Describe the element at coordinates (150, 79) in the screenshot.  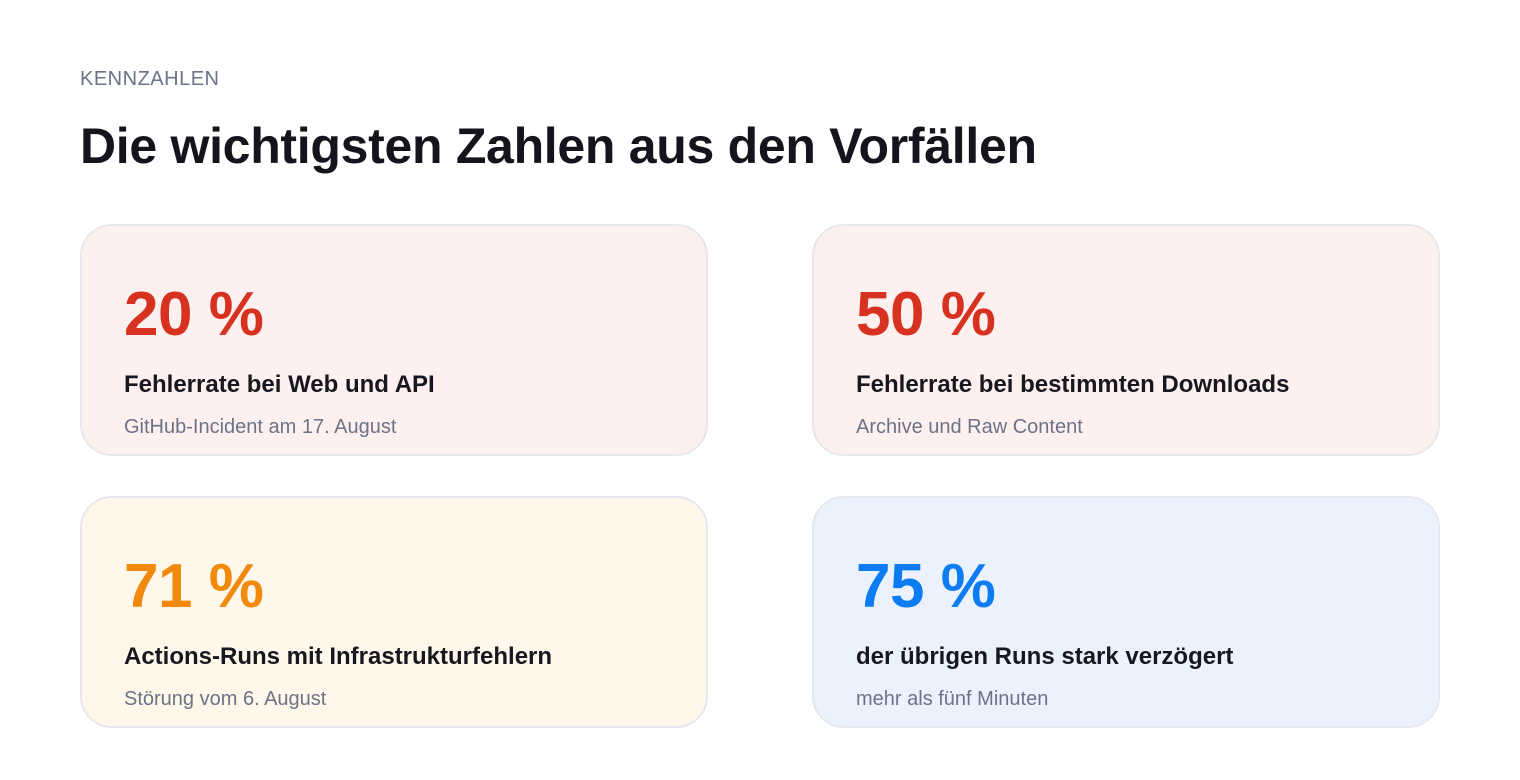
I see `section-eyebrow: KENNZAHLEN` at that location.